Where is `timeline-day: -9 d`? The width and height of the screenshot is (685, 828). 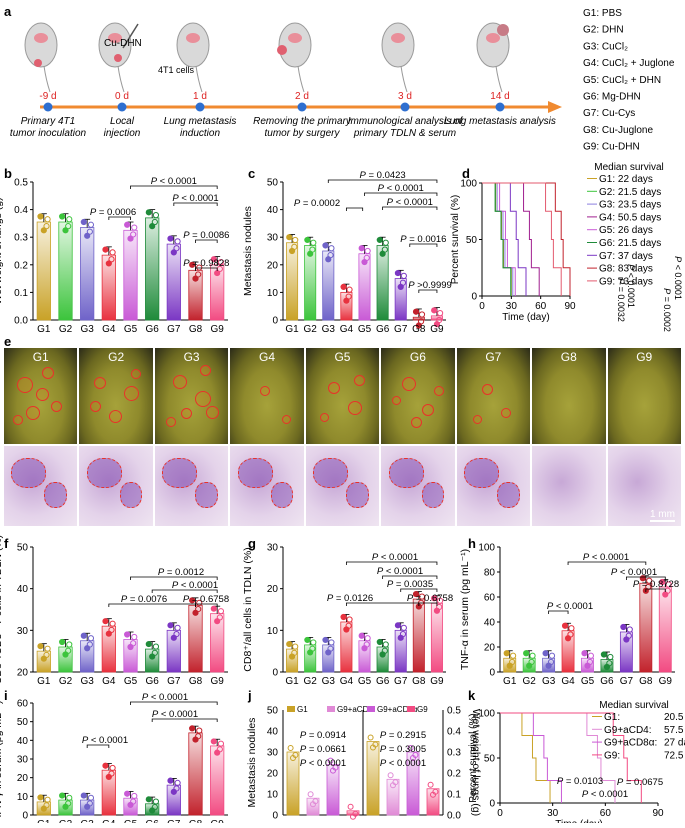 timeline-day: -9 d is located at coordinates (47, 96).